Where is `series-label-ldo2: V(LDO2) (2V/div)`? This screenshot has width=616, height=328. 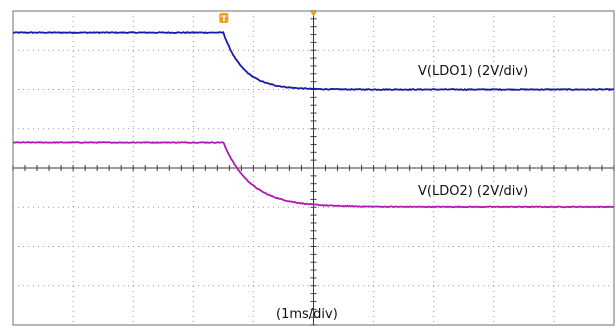 series-label-ldo2: V(LDO2) (2V/div) is located at coordinates (473, 191).